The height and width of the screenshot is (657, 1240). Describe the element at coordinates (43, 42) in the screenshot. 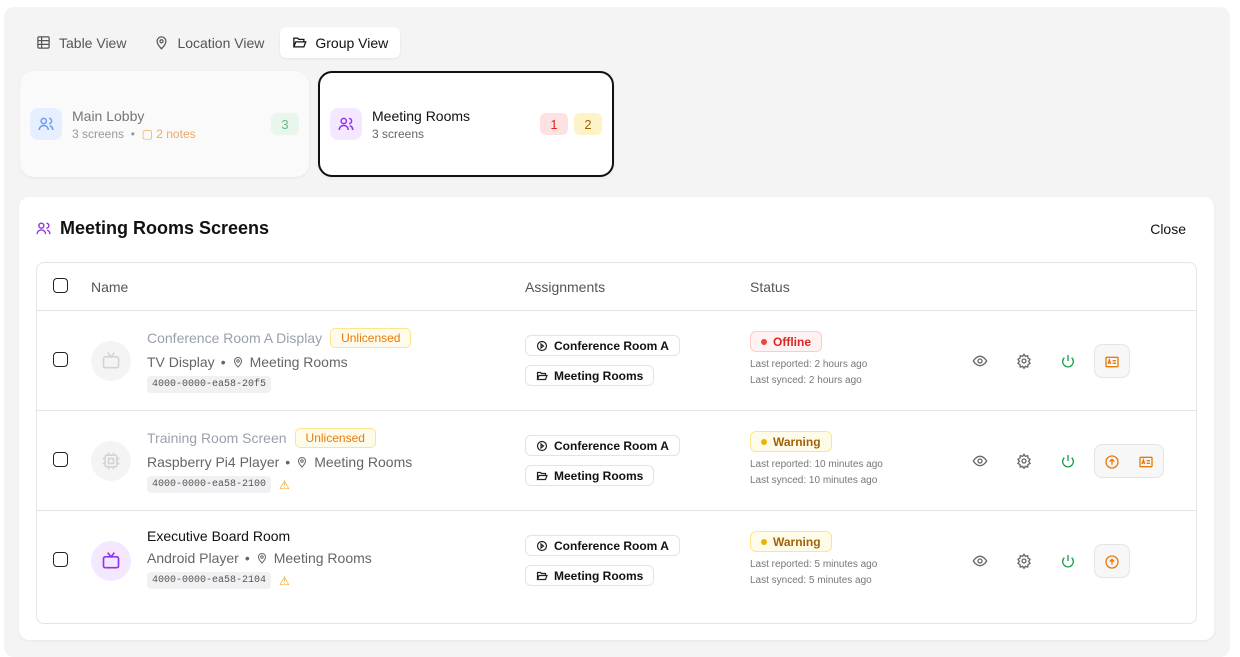

I see `table-icon` at that location.